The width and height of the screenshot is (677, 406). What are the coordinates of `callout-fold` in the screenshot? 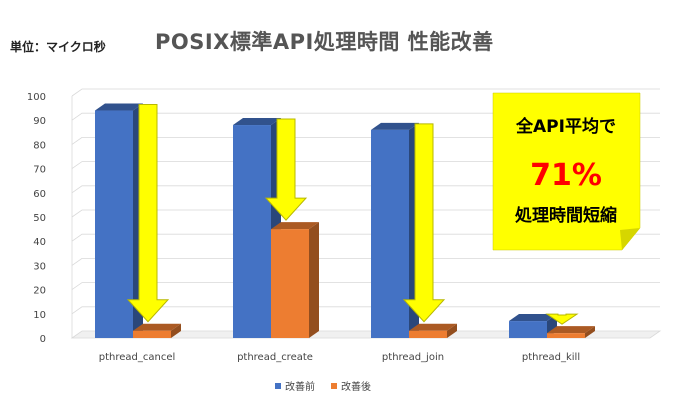 It's located at (630, 239).